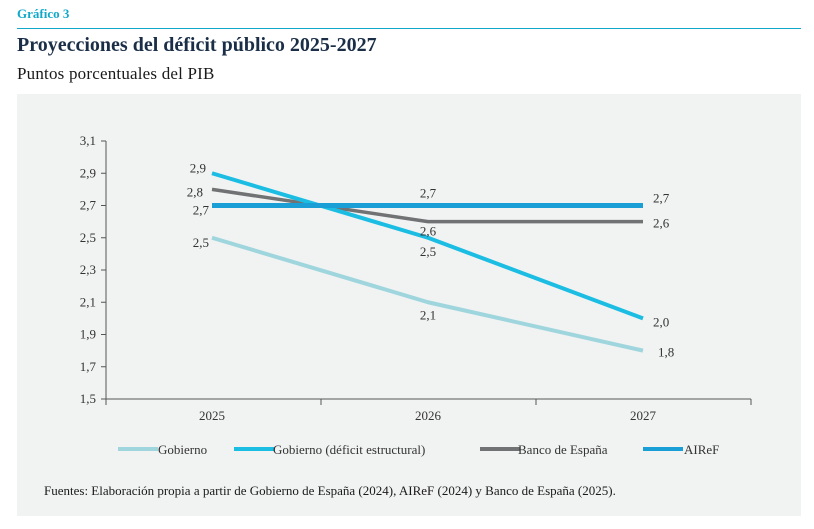 Image resolution: width=814 pixels, height=529 pixels. I want to click on x-tick-label: 2027, so click(643, 415).